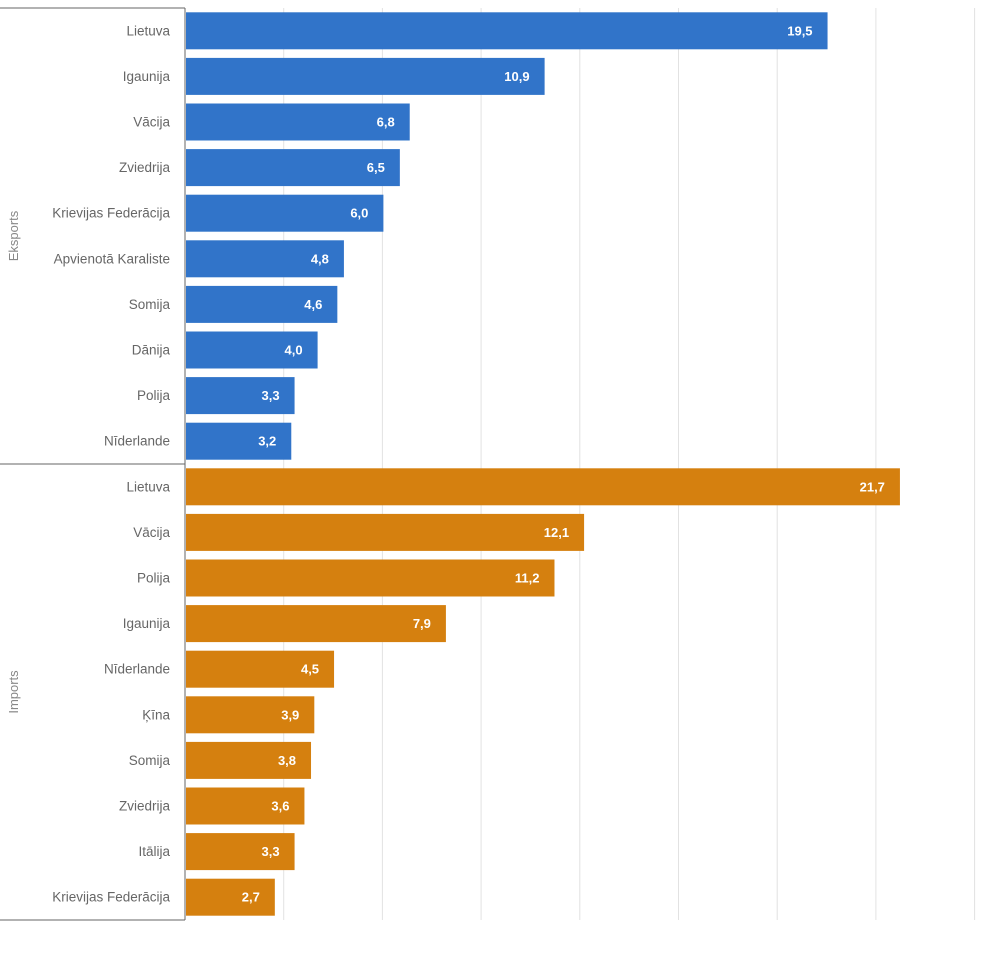 Image resolution: width=1000 pixels, height=973 pixels. I want to click on category-label: Itālija, so click(154, 851).